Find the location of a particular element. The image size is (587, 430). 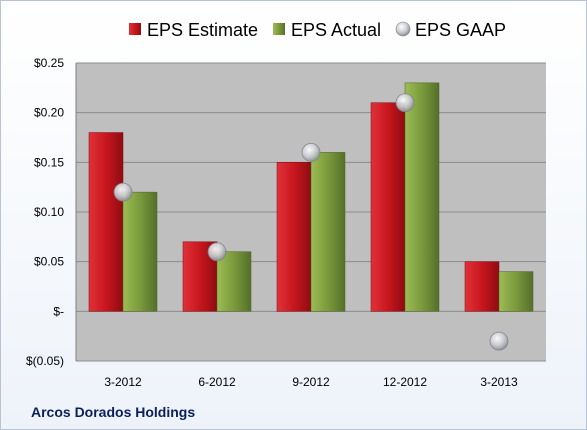

legend-label: EPS Estimate is located at coordinates (202, 30).